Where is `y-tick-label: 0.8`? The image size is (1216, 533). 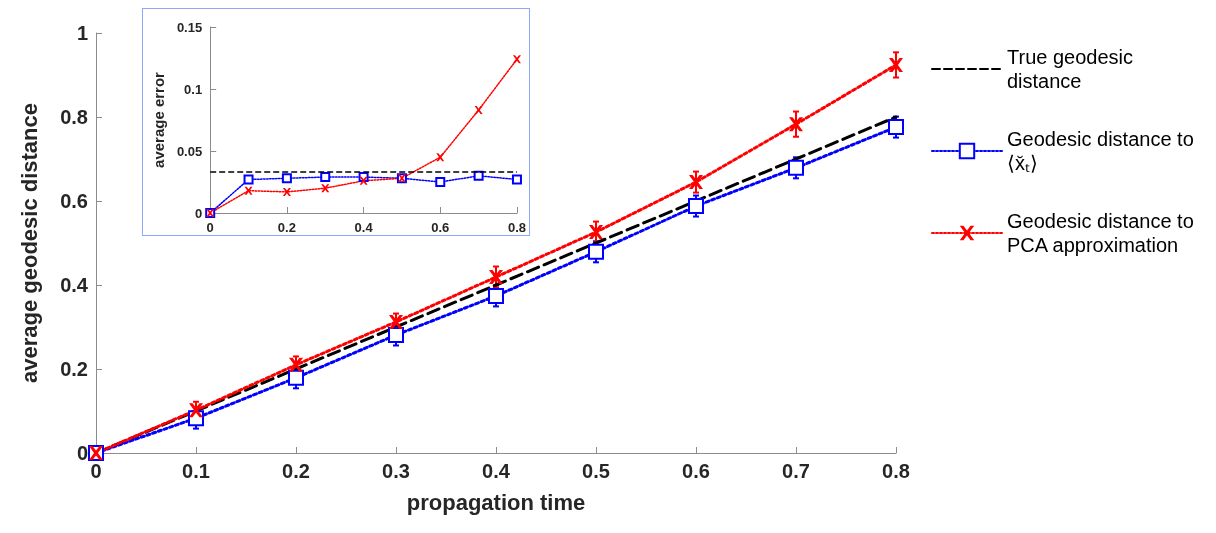
y-tick-label: 0.8 is located at coordinates (74, 117).